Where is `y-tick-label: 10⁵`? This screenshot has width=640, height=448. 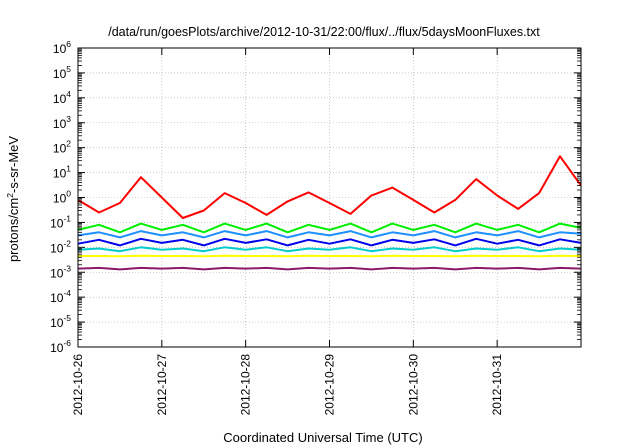
y-tick-label: 10⁵ is located at coordinates (62, 72).